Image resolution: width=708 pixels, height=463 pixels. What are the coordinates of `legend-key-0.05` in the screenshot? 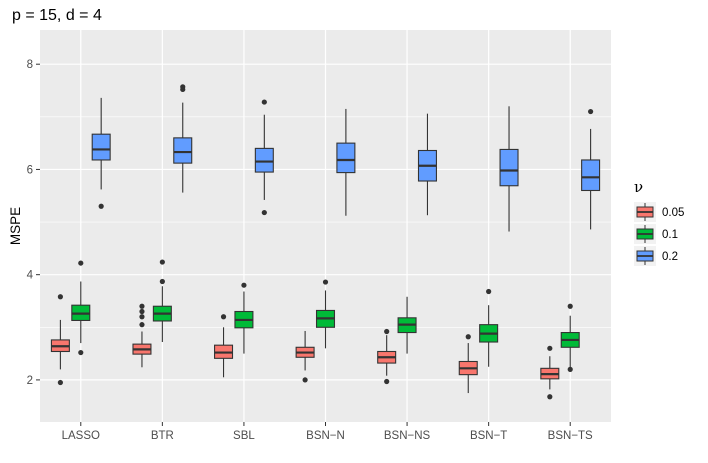 It's located at (645, 212).